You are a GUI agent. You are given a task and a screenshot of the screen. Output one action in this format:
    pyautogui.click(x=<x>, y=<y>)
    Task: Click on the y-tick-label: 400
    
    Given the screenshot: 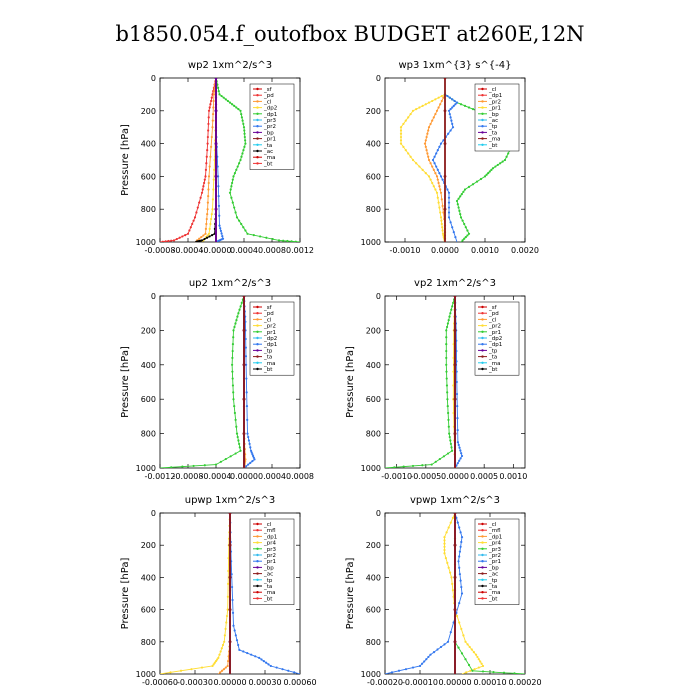 What is the action you would take?
    pyautogui.click(x=373, y=144)
    